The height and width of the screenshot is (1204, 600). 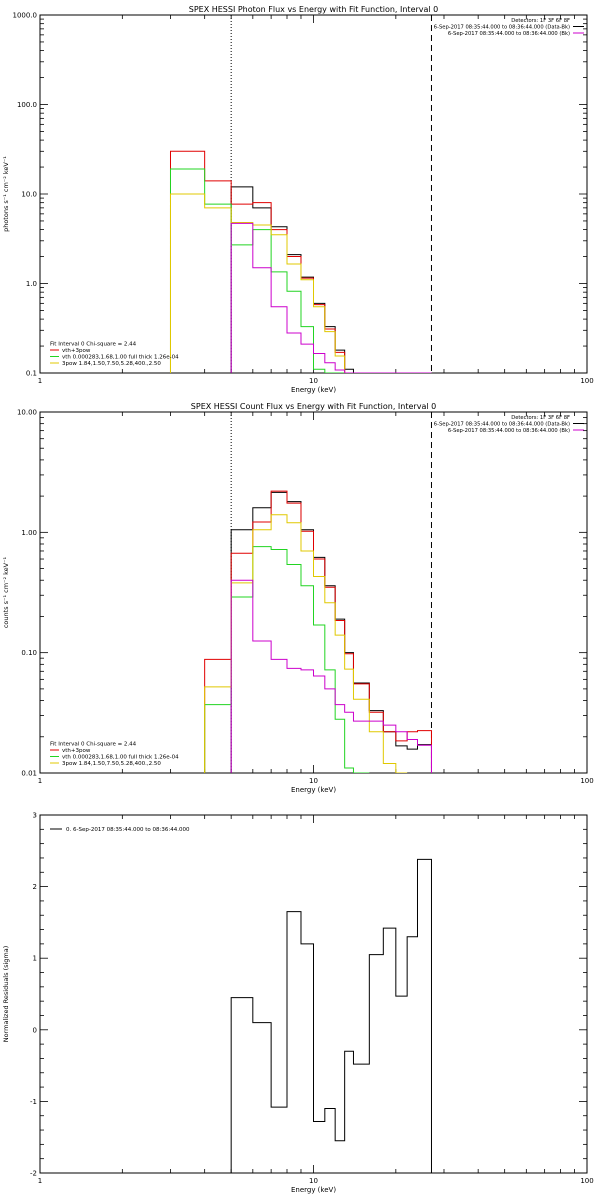 What do you see at coordinates (29, 195) in the screenshot?
I see `y-tick-label: 10.0` at bounding box center [29, 195].